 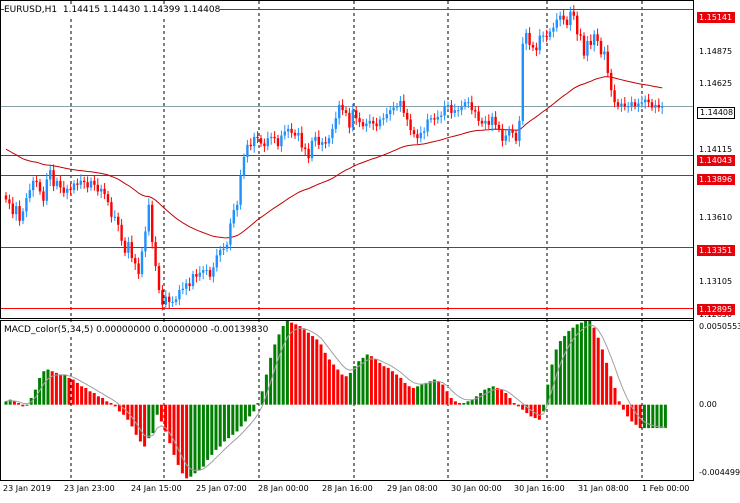 I want to click on level-badge: 1.12895, so click(x=716, y=309).